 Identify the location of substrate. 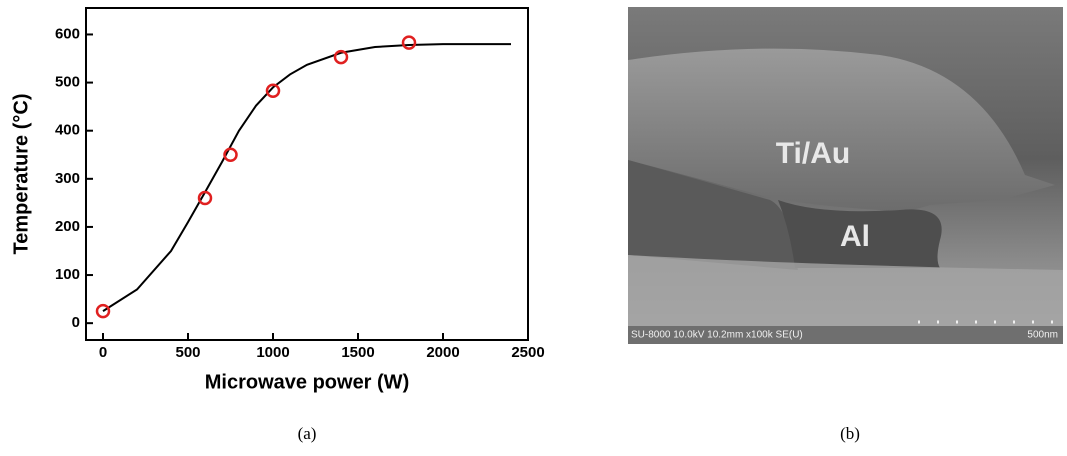
(845, 292).